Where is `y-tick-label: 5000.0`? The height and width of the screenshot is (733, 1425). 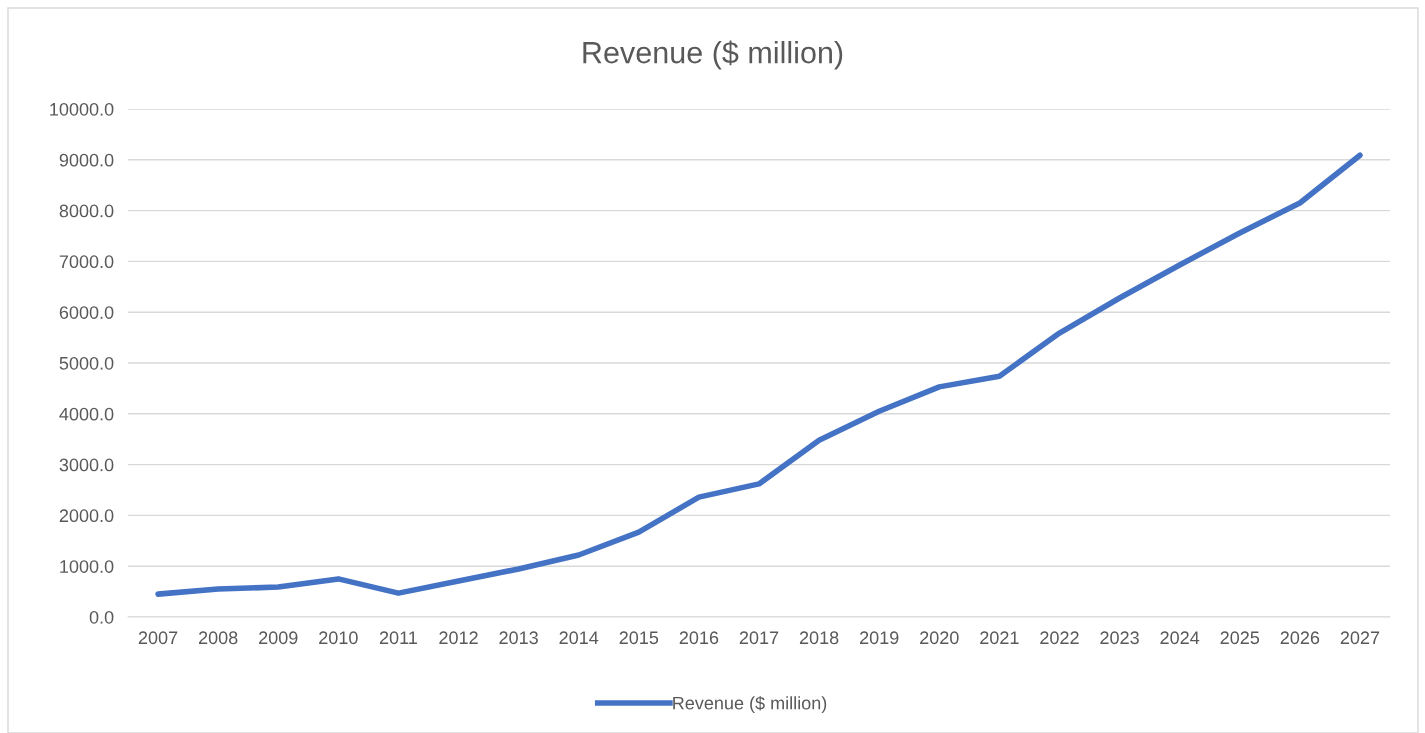
y-tick-label: 5000.0 is located at coordinates (86, 363).